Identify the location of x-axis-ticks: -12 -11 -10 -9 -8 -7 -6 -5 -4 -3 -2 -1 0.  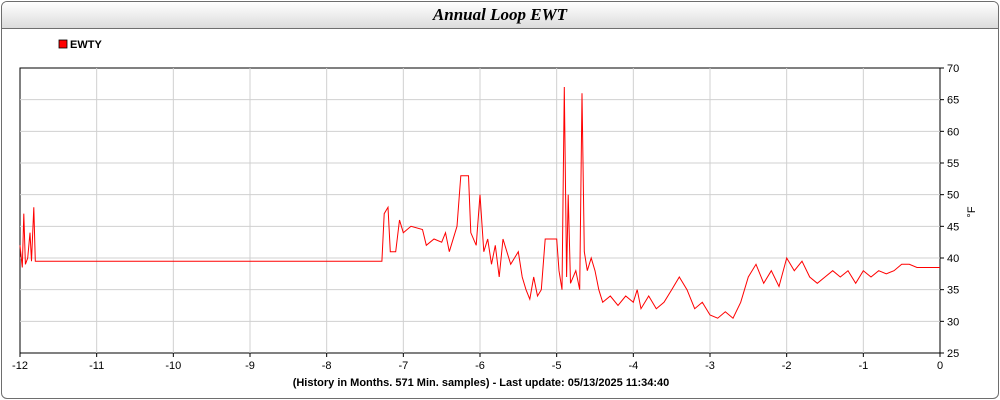
(477, 362).